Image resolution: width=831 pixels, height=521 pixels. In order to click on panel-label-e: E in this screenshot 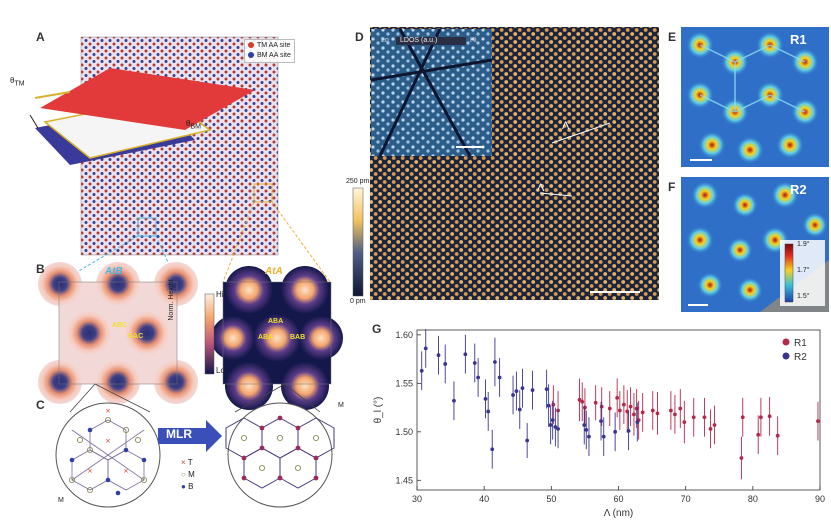, I will do `click(672, 37)`.